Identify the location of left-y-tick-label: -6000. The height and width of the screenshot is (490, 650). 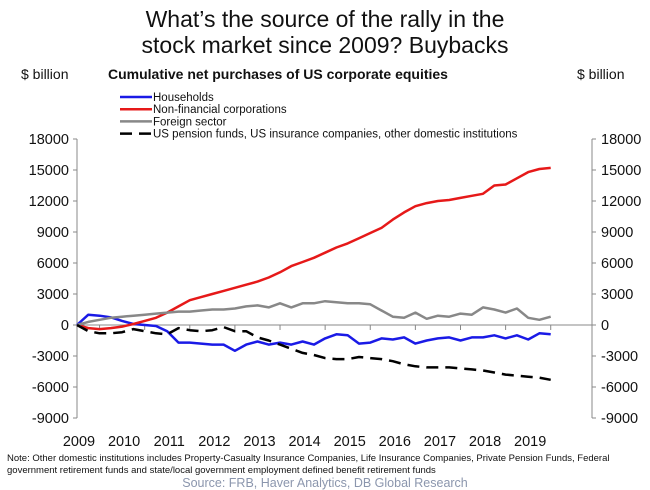
(50, 388).